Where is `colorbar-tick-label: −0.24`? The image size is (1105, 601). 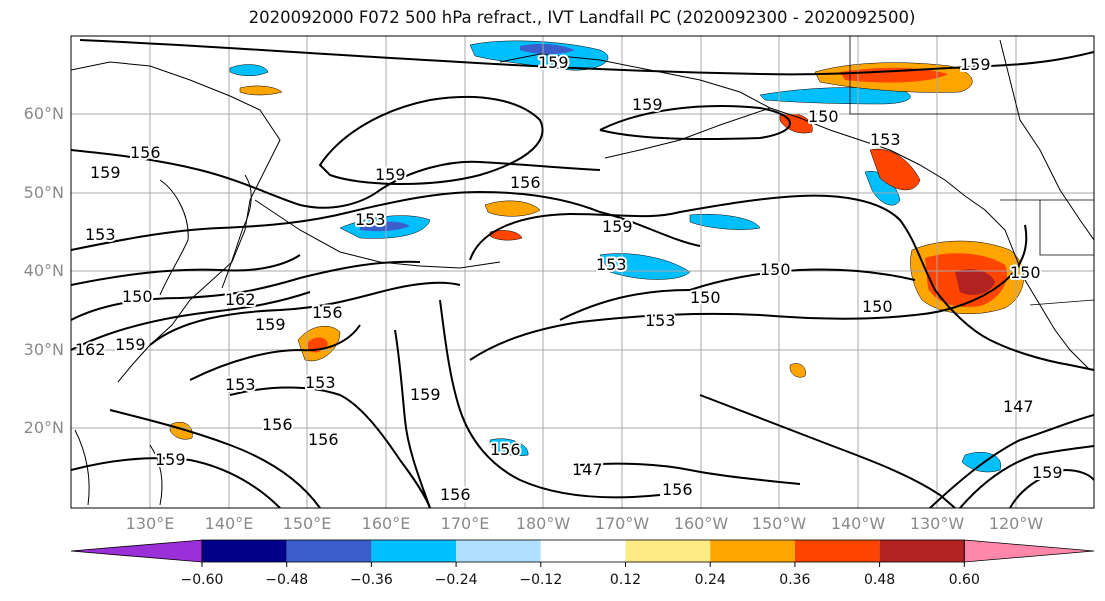
colorbar-tick-label: −0.24 is located at coordinates (456, 580).